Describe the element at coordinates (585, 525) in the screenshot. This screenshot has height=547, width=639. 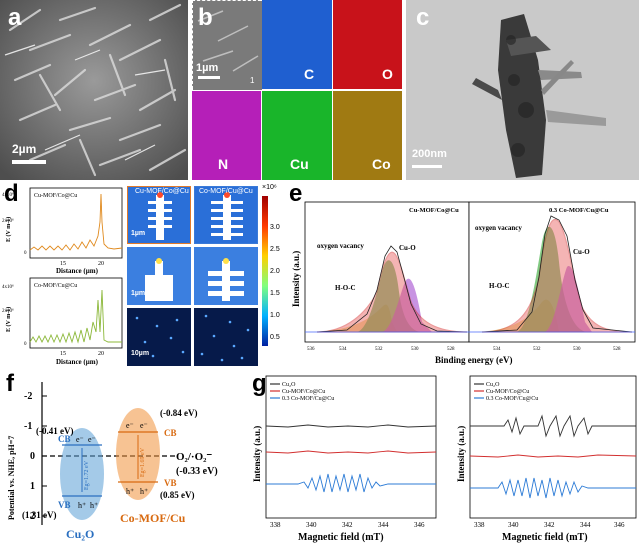
I see `epr-right-xtick-3: 344` at that location.